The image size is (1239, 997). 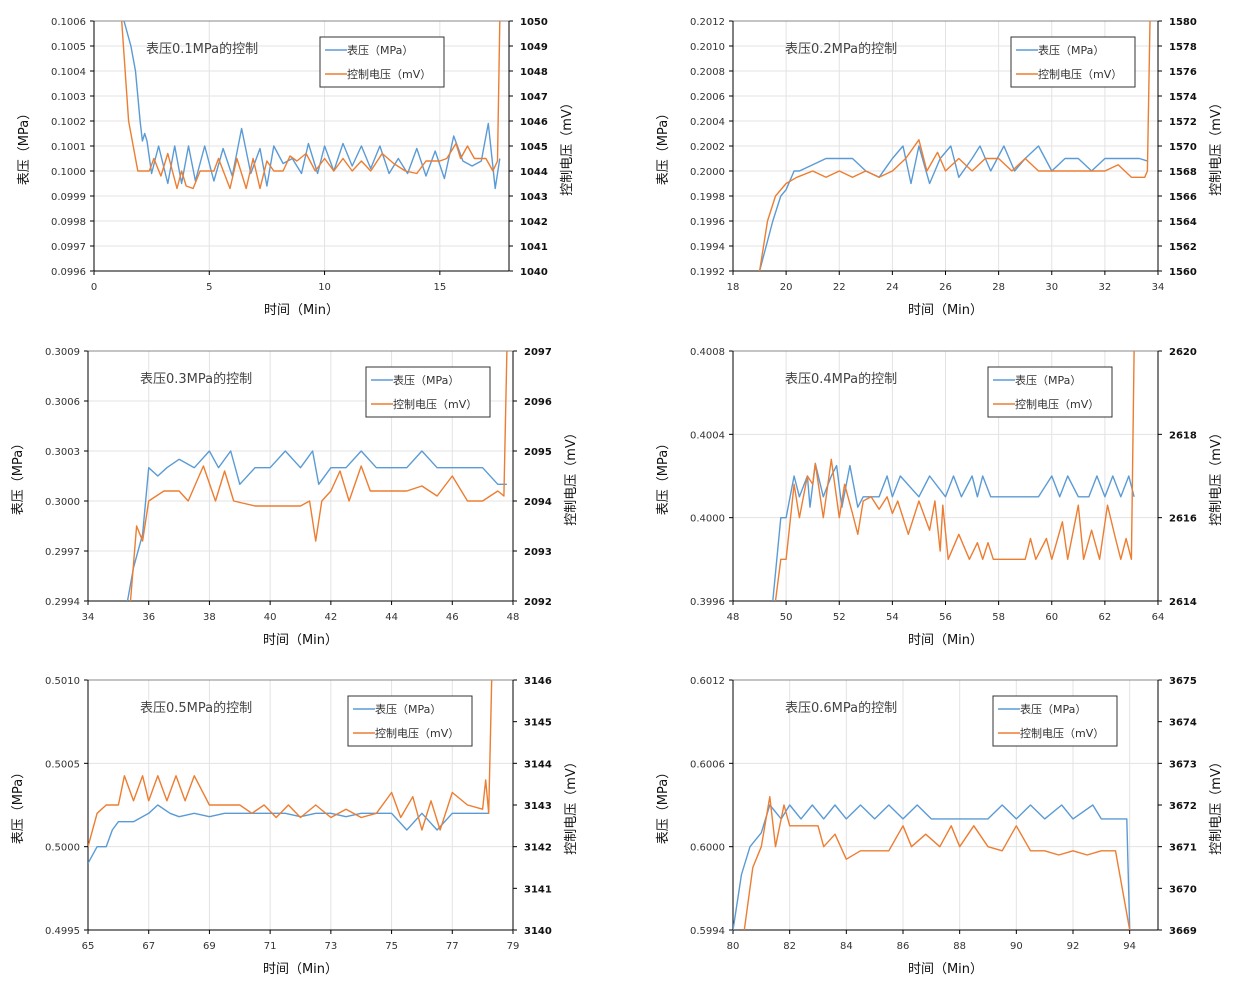 What do you see at coordinates (707, 47) in the screenshot?
I see `y-tick-label: 0.2010` at bounding box center [707, 47].